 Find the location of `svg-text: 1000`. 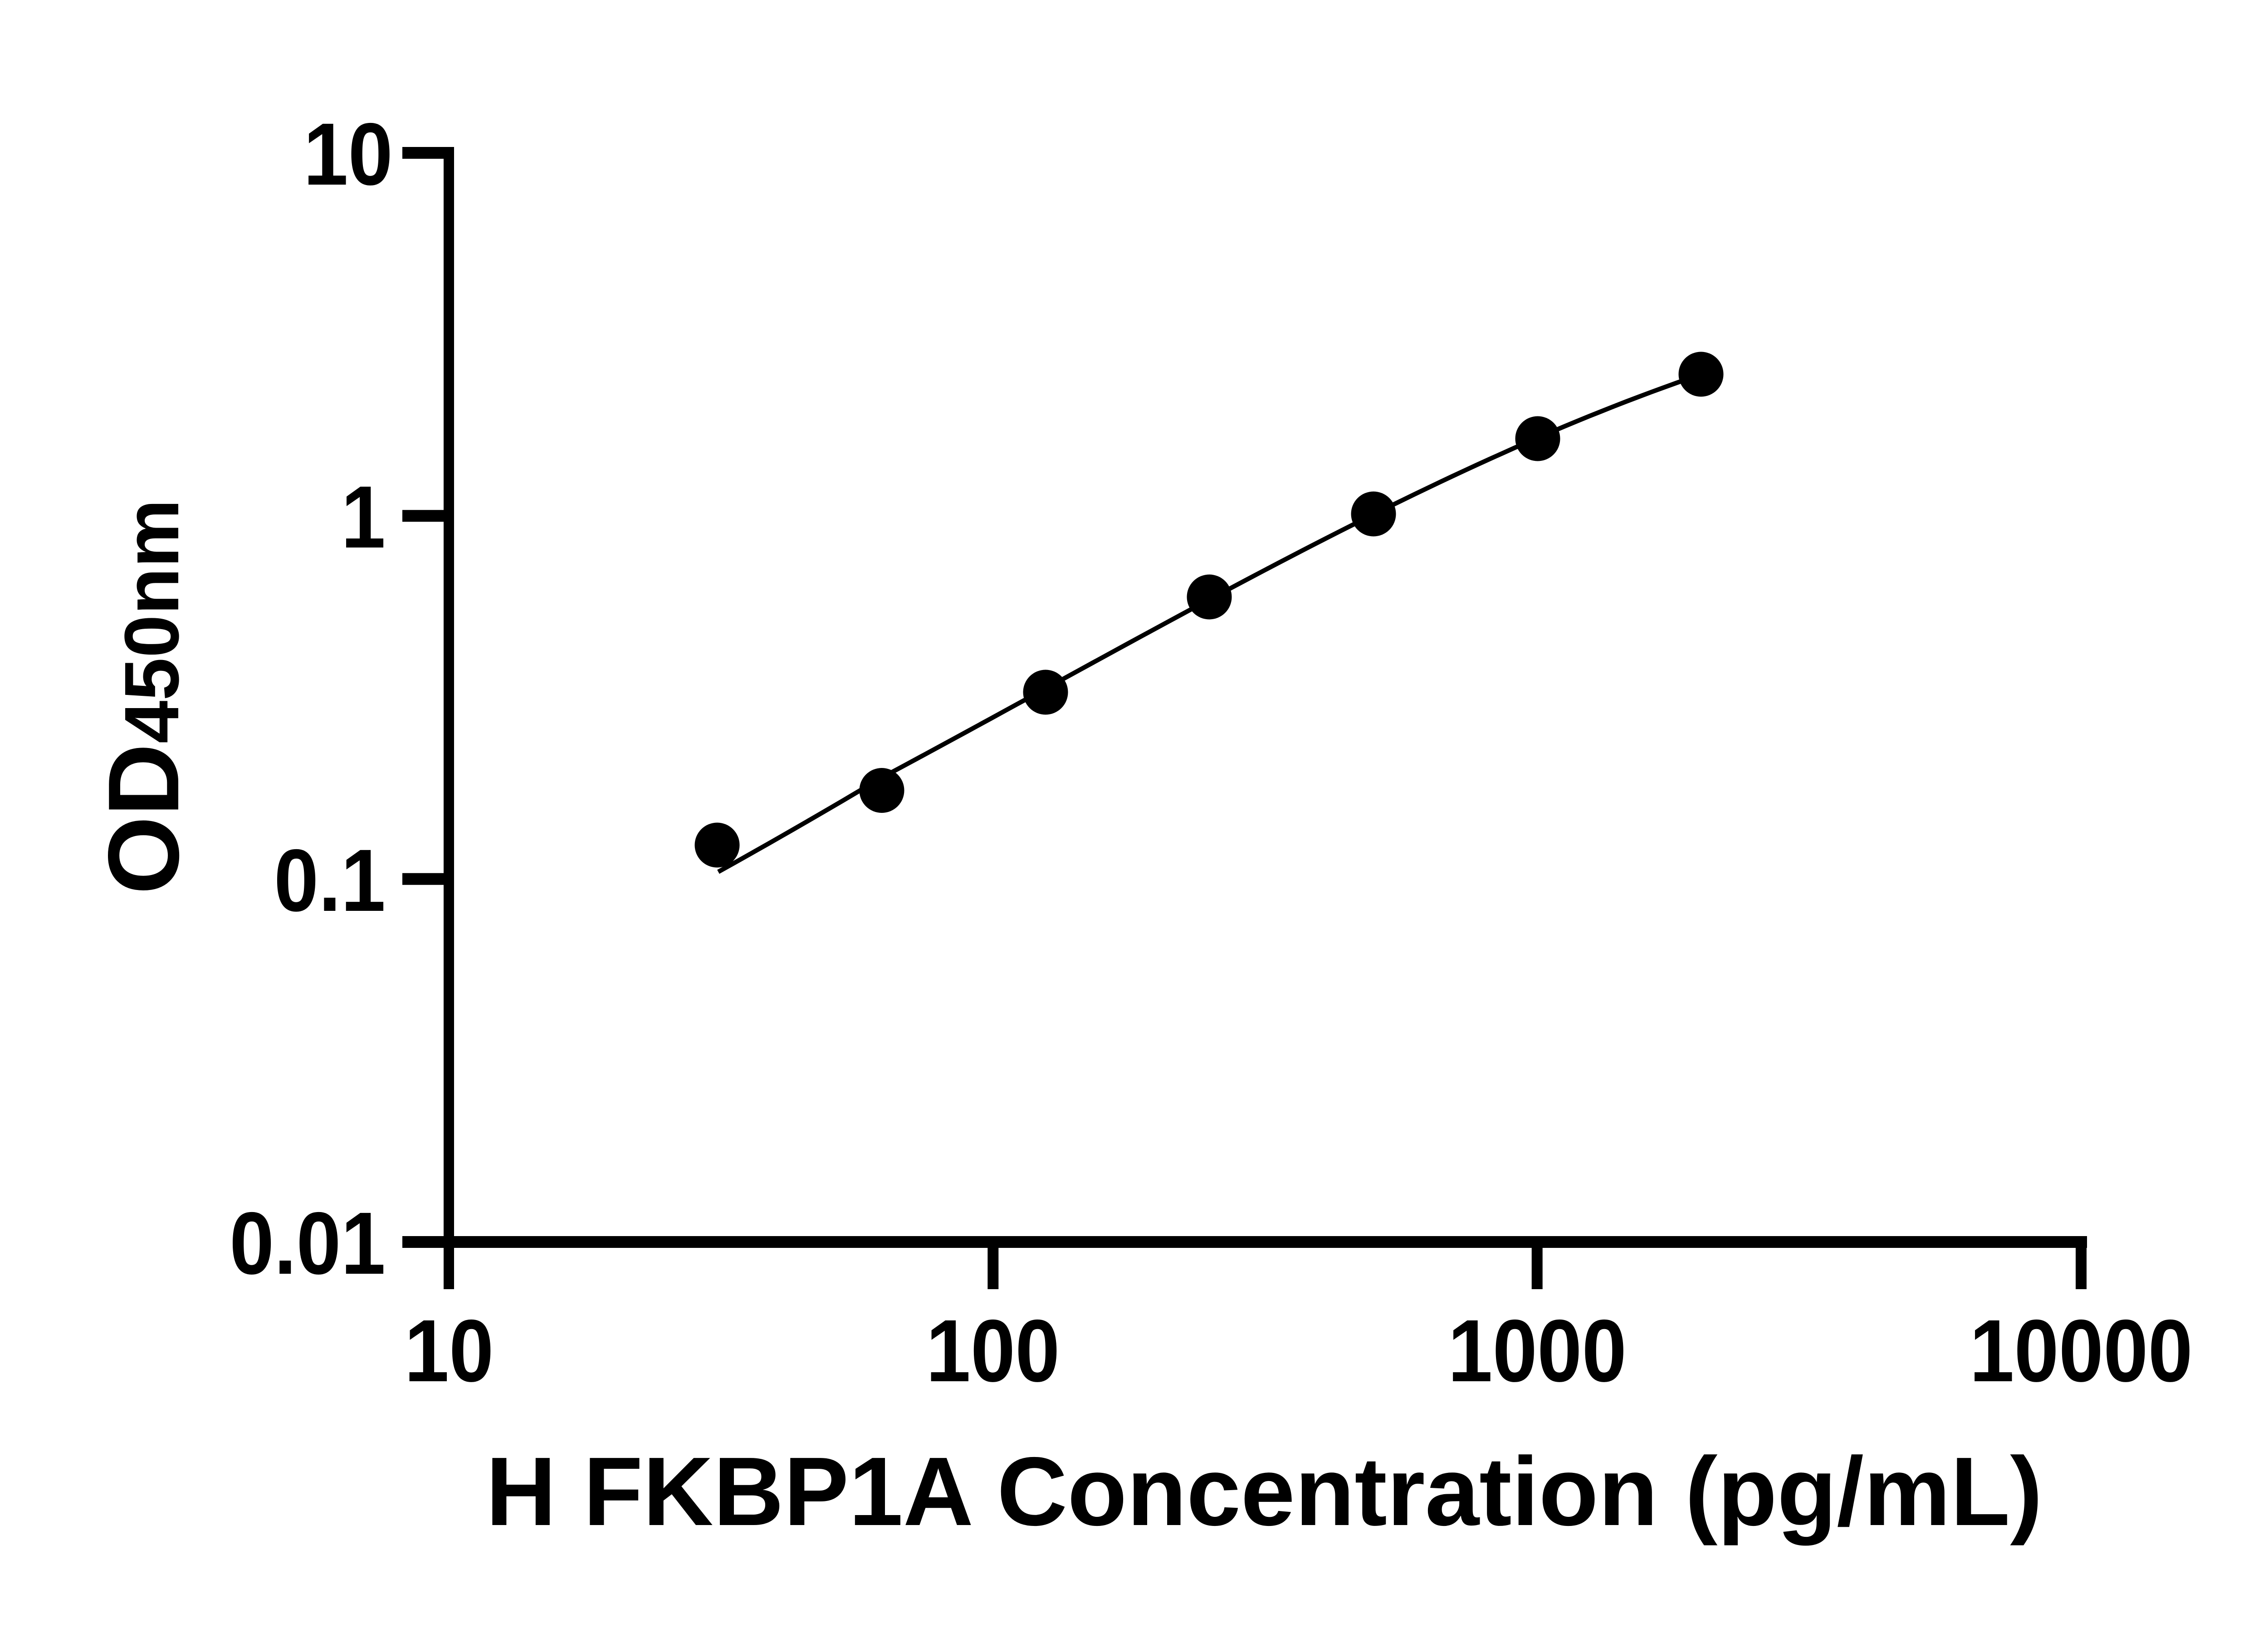

svg-text: 1000 is located at coordinates (1537, 1350).